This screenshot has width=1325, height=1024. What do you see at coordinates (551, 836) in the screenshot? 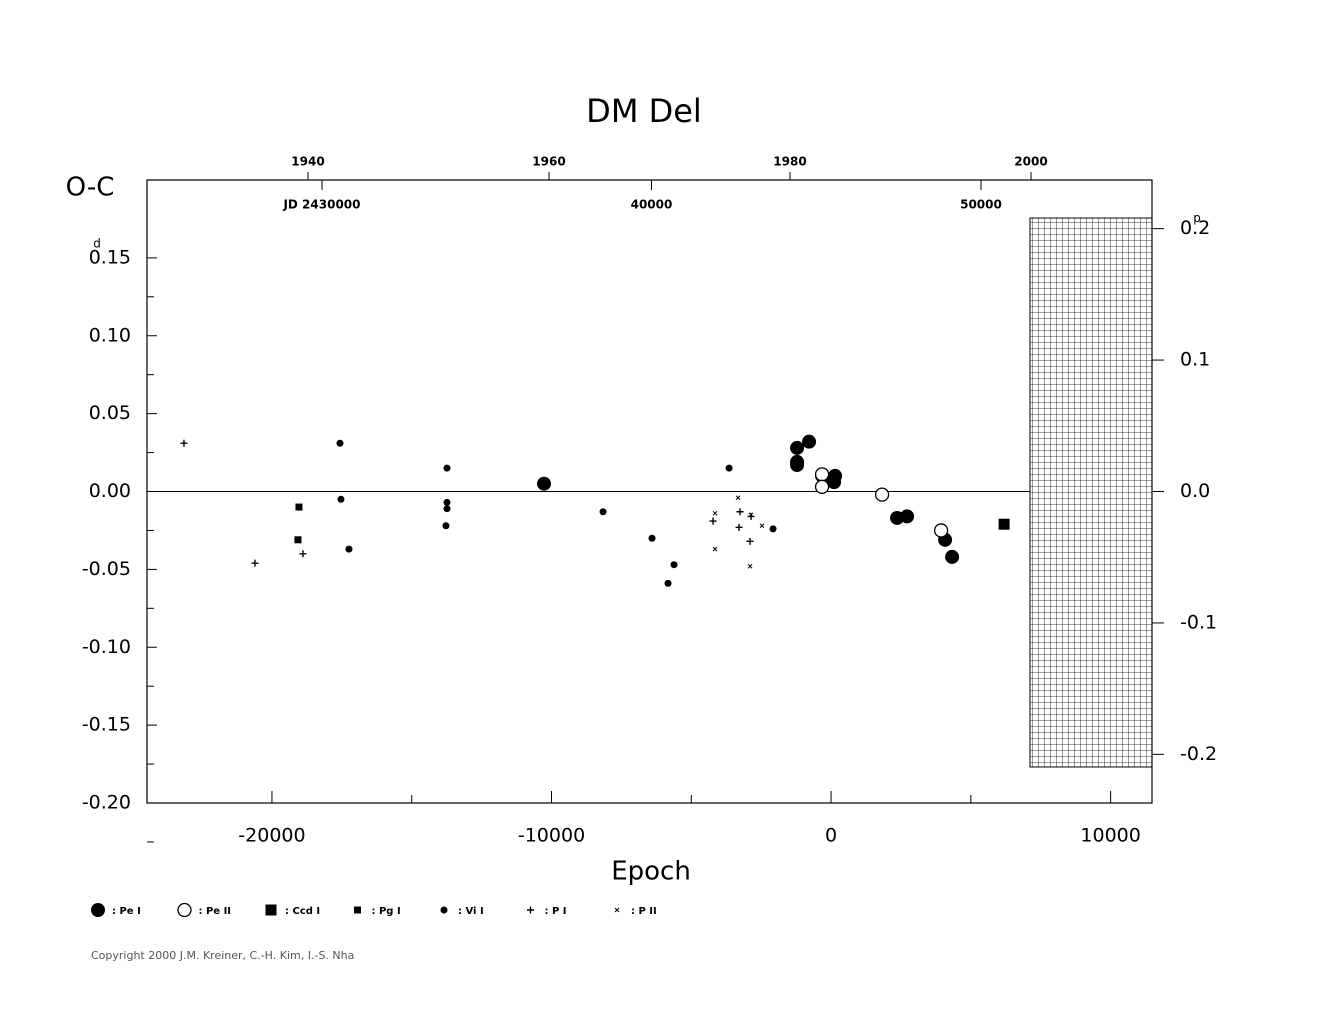
I see `x-tick-label: -10000` at bounding box center [551, 836].